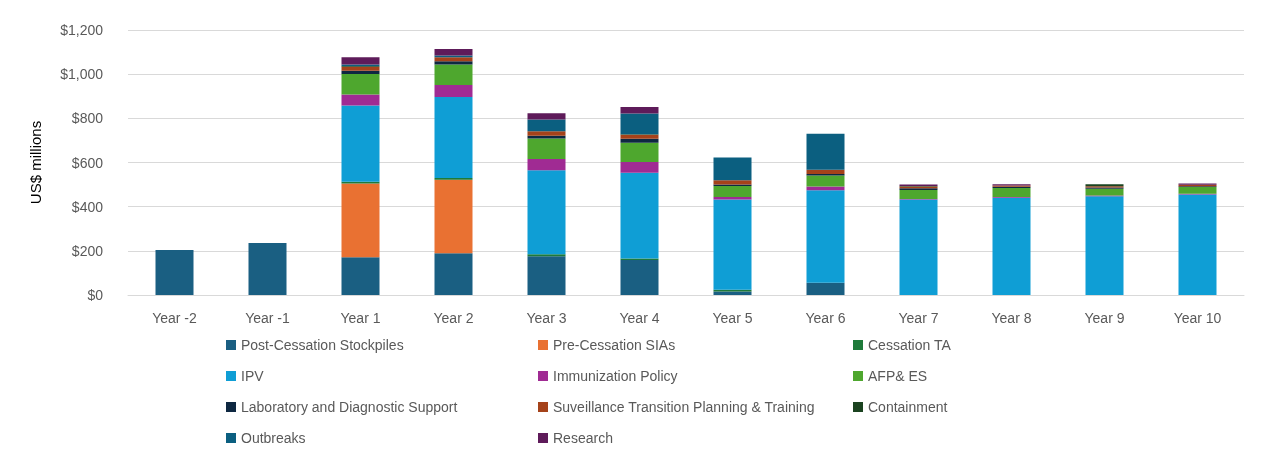  What do you see at coordinates (1104, 318) in the screenshot?
I see `x-tick-label: Year 9` at bounding box center [1104, 318].